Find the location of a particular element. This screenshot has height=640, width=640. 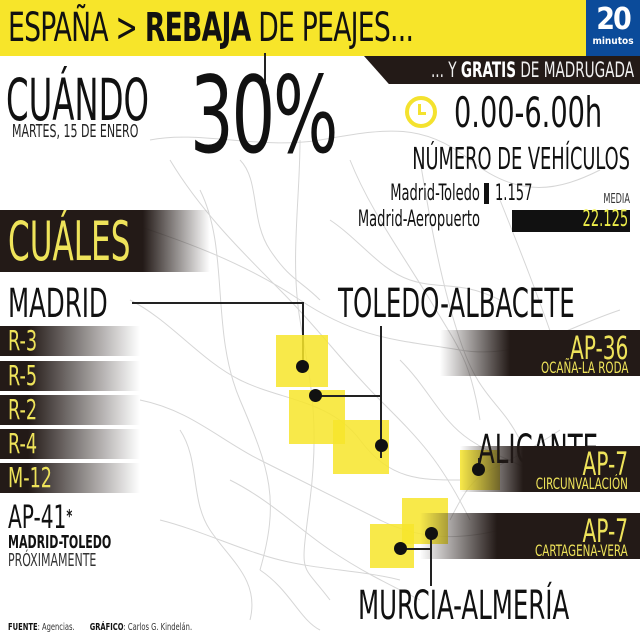

header-banner is located at coordinates (293, 28).